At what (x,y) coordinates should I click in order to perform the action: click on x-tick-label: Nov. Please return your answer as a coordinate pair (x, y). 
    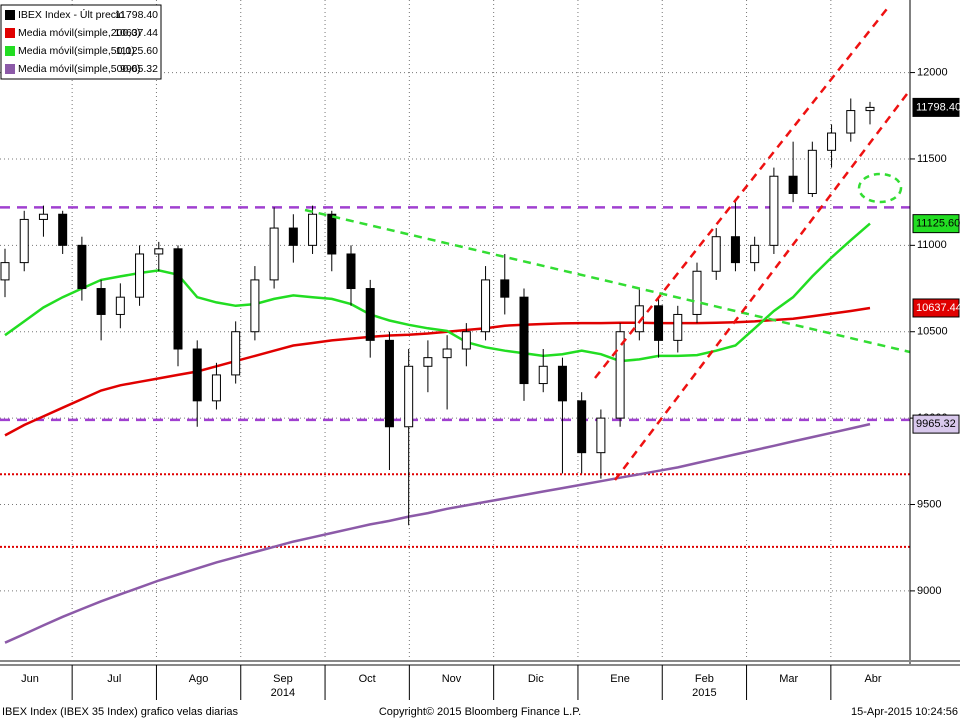
    Looking at the image, I should click on (452, 679).